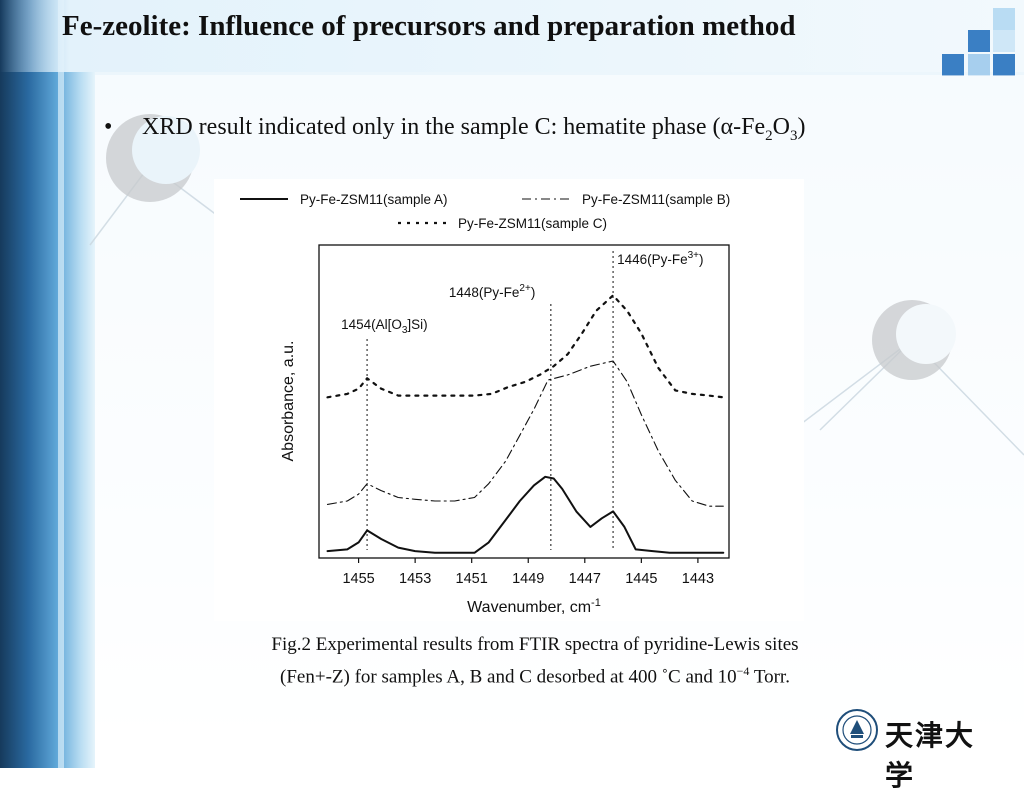  I want to click on bullet-subscript: 3, so click(793, 135).